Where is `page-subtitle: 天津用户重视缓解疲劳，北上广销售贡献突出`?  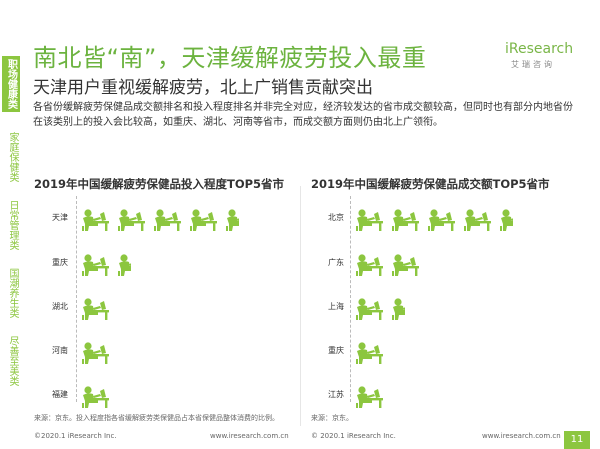 page-subtitle: 天津用户重视缓解疲劳，北上广销售贡献突出 is located at coordinates (203, 88).